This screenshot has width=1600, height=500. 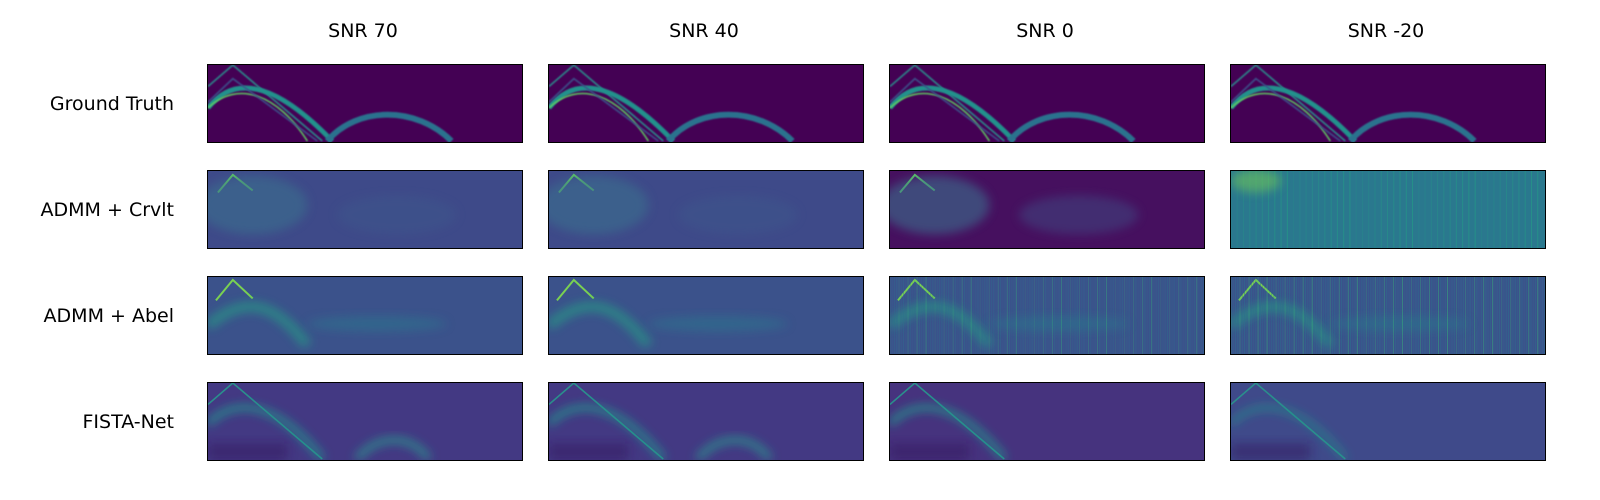 What do you see at coordinates (87, 422) in the screenshot?
I see `row-title-fista-net: FISTA-Net` at bounding box center [87, 422].